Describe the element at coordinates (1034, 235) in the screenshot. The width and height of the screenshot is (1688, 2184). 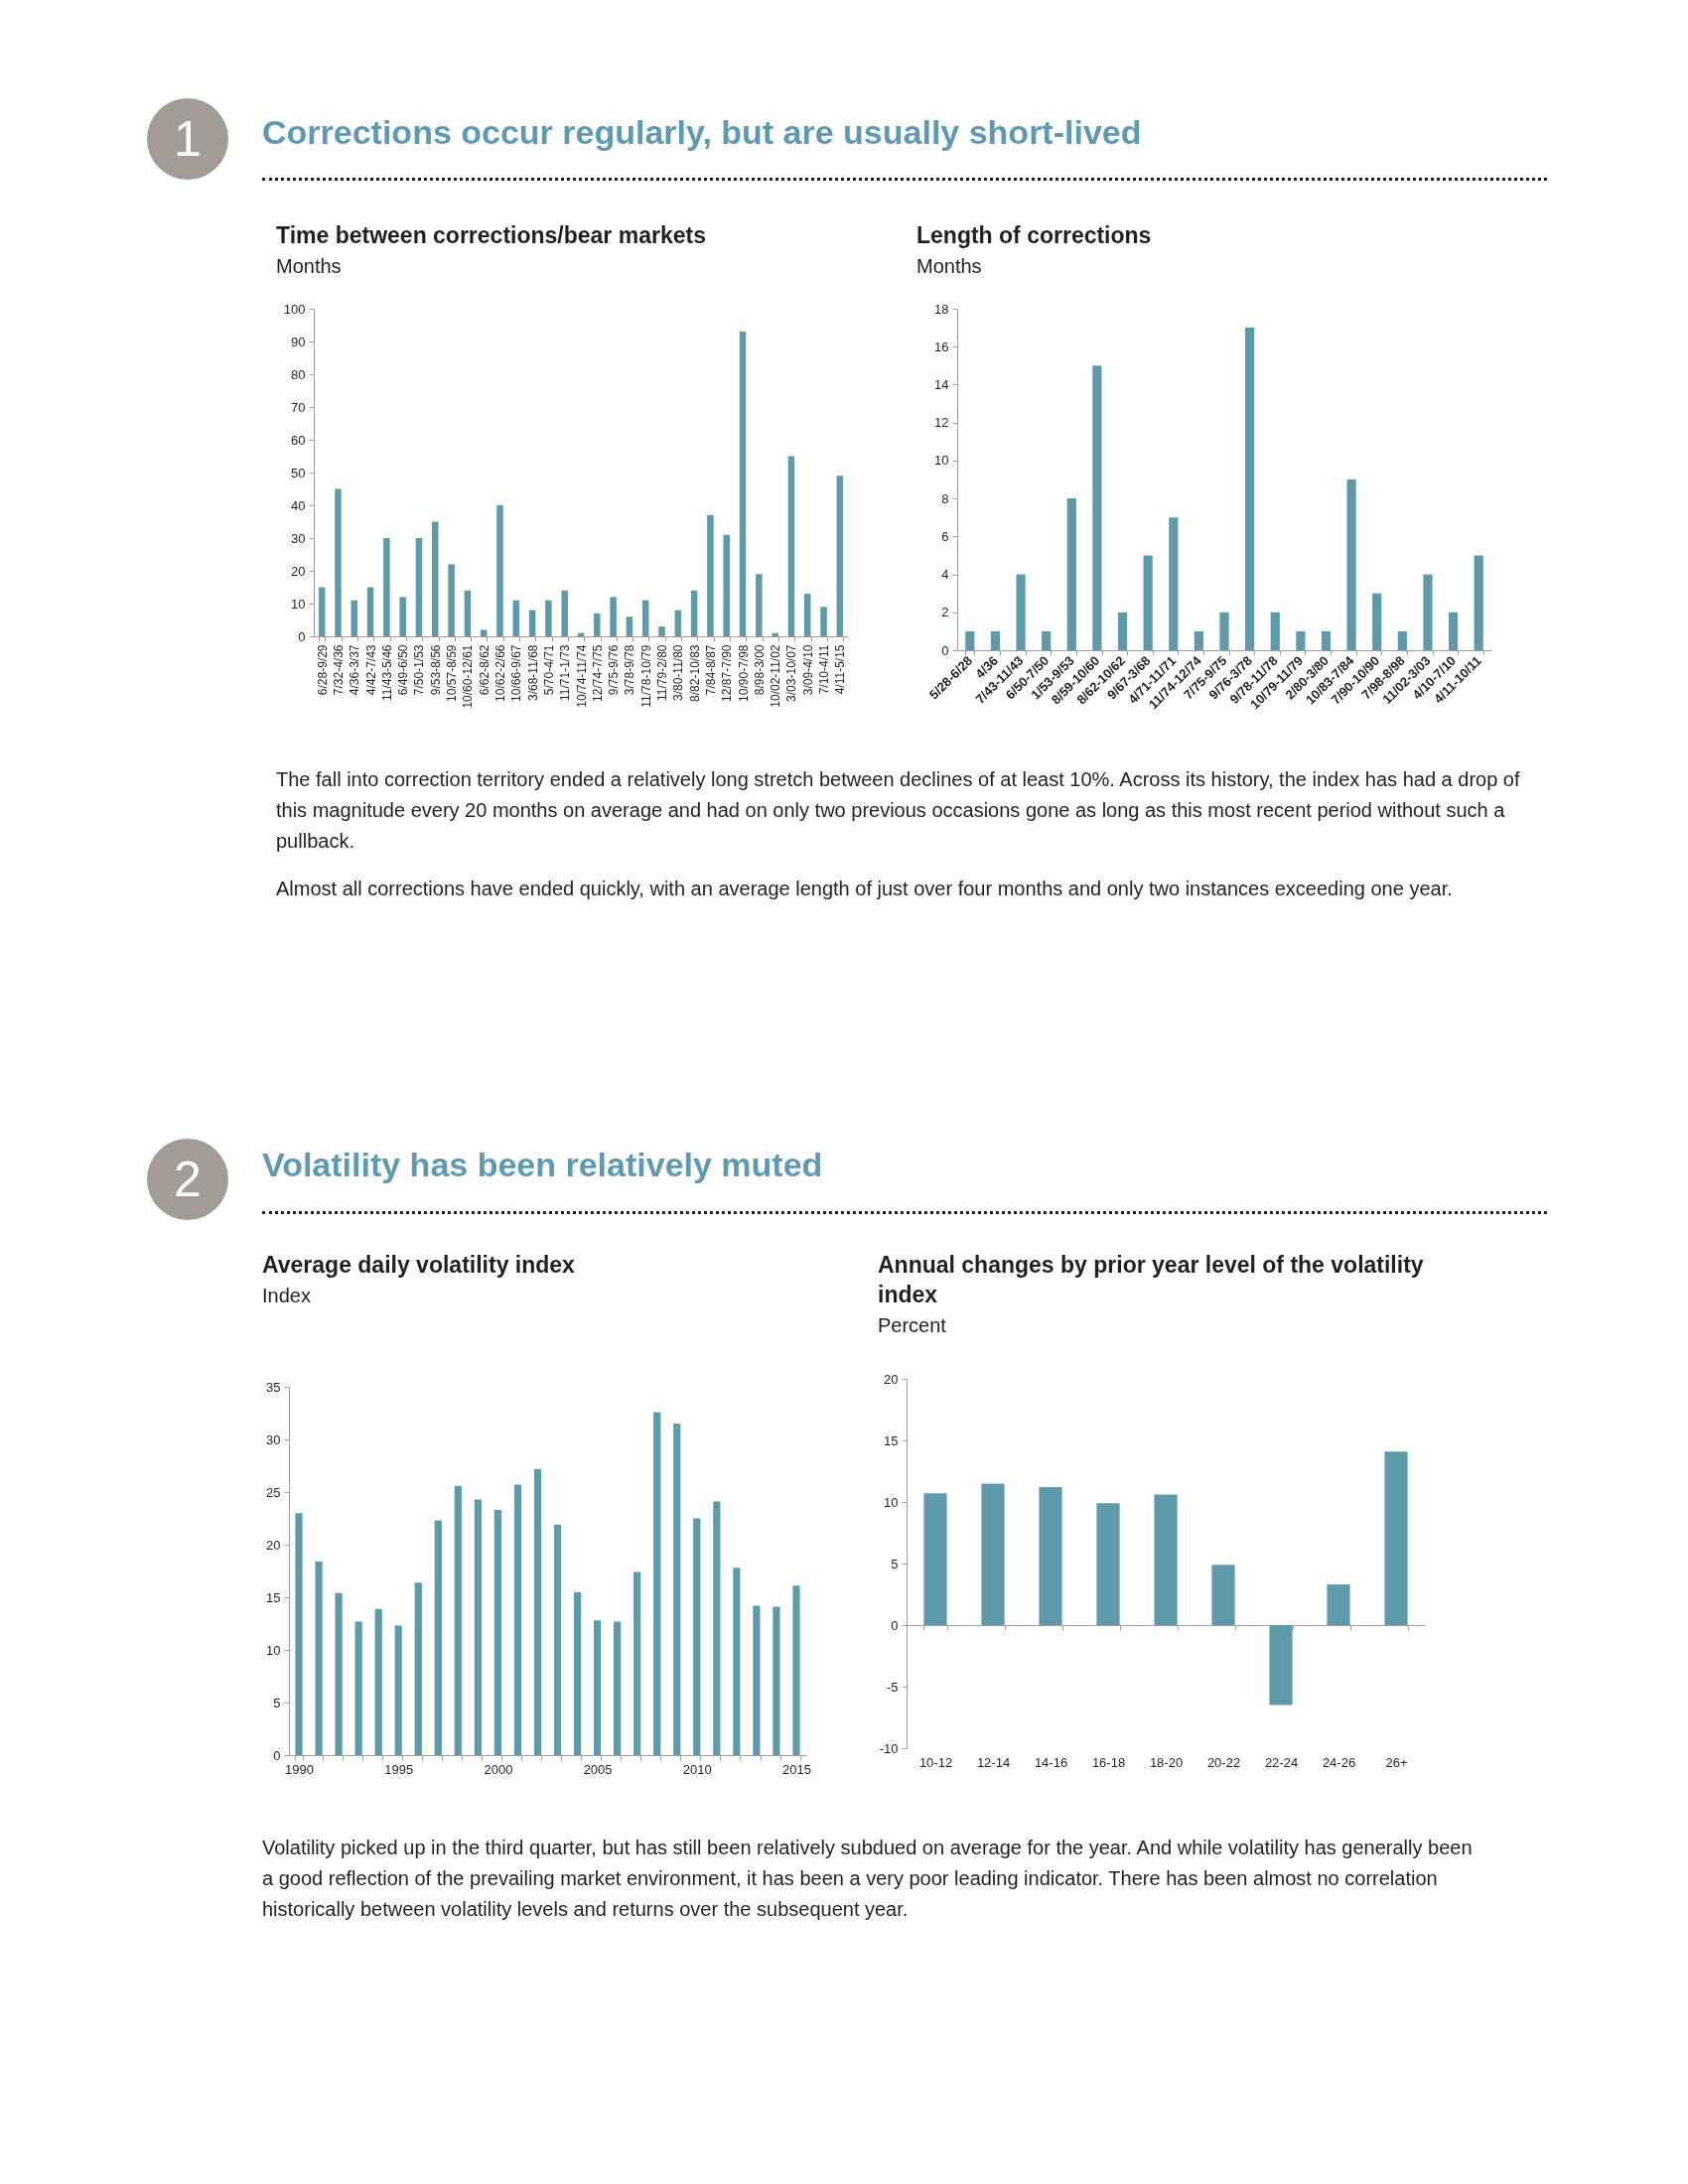
I see `chart-title: Length of corrections` at that location.